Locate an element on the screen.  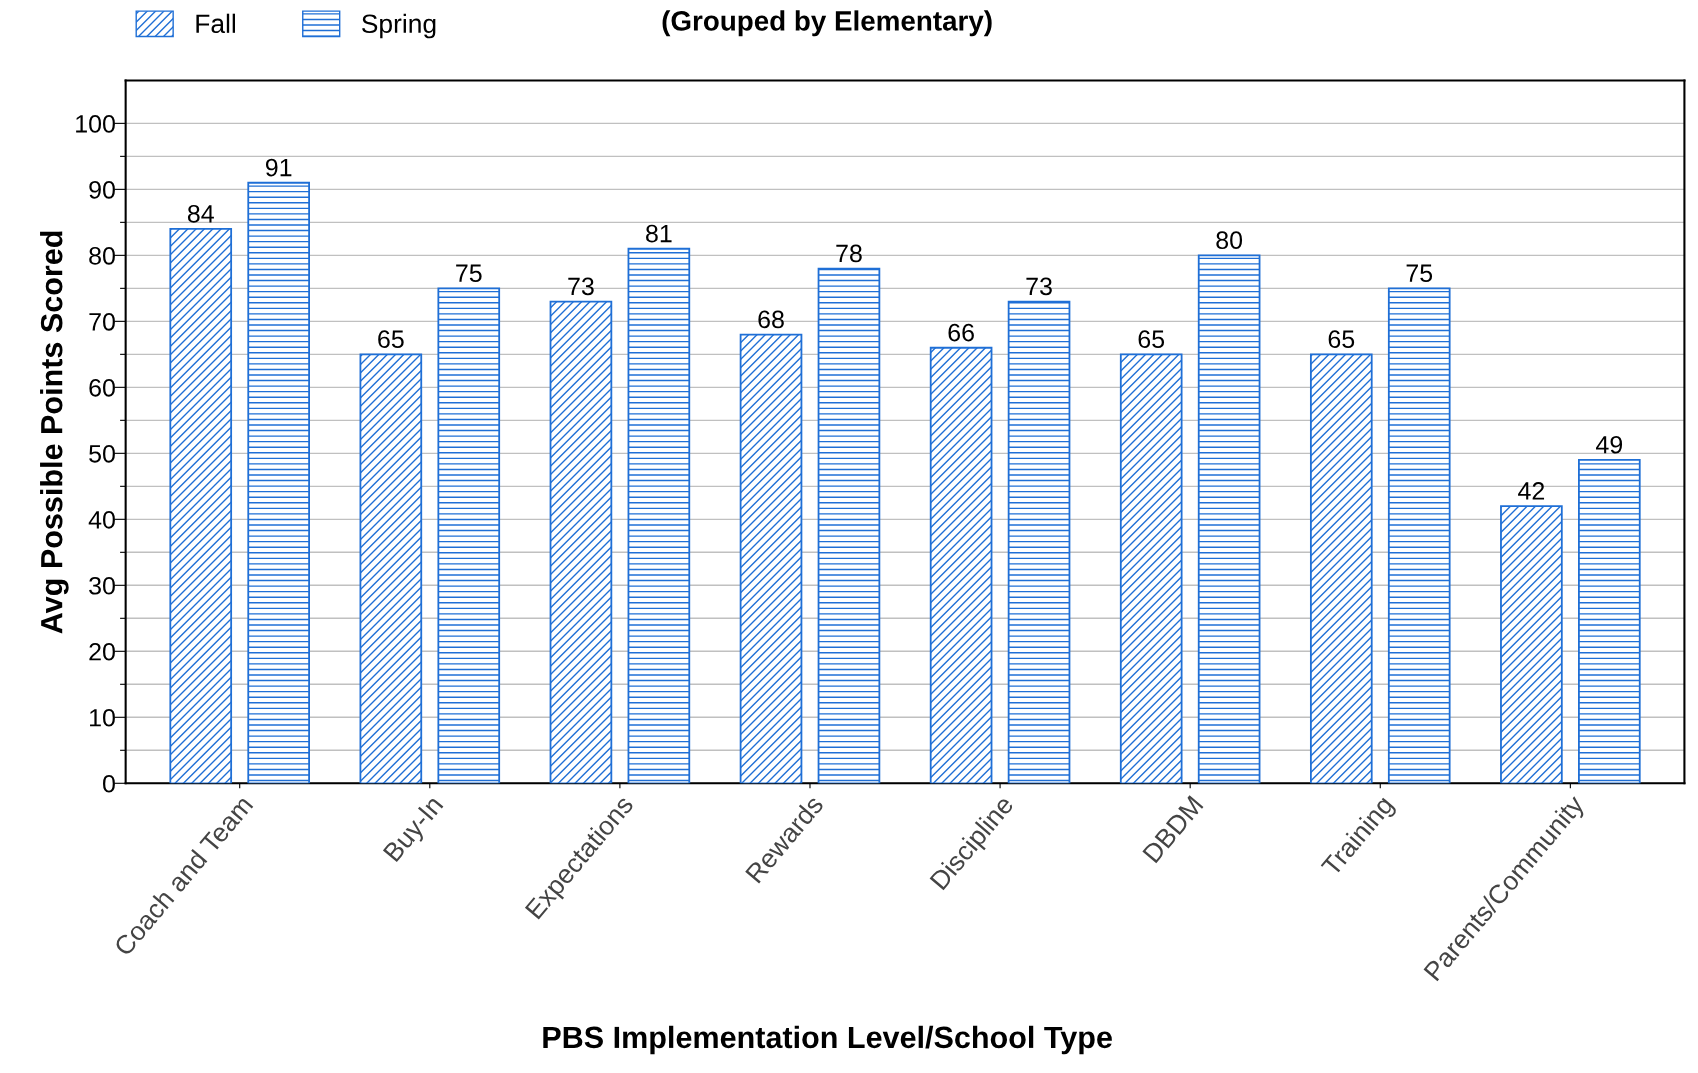
data-label: 78 is located at coordinates (849, 253).